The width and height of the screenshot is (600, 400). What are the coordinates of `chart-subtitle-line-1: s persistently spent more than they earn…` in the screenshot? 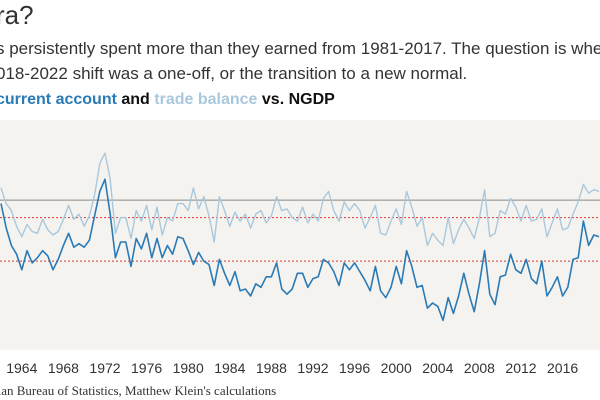 It's located at (300, 48).